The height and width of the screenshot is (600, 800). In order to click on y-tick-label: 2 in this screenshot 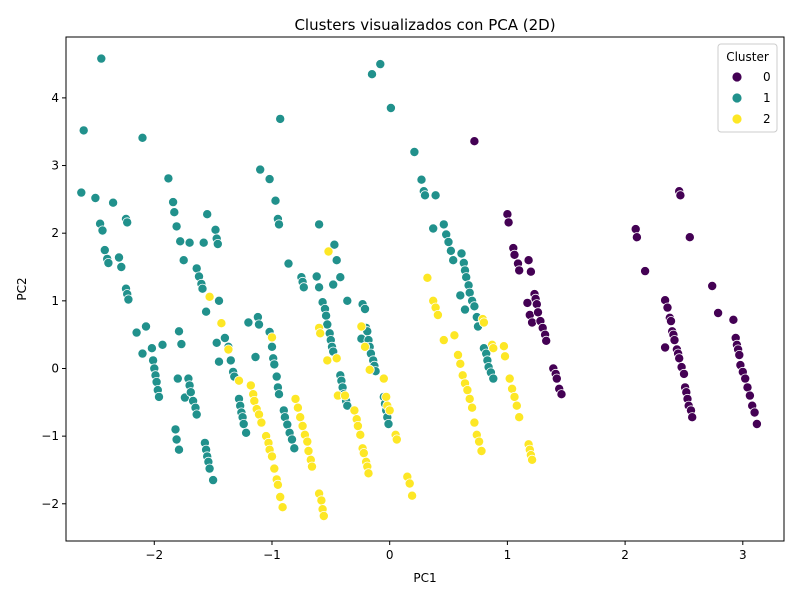, I will do `click(55, 233)`.